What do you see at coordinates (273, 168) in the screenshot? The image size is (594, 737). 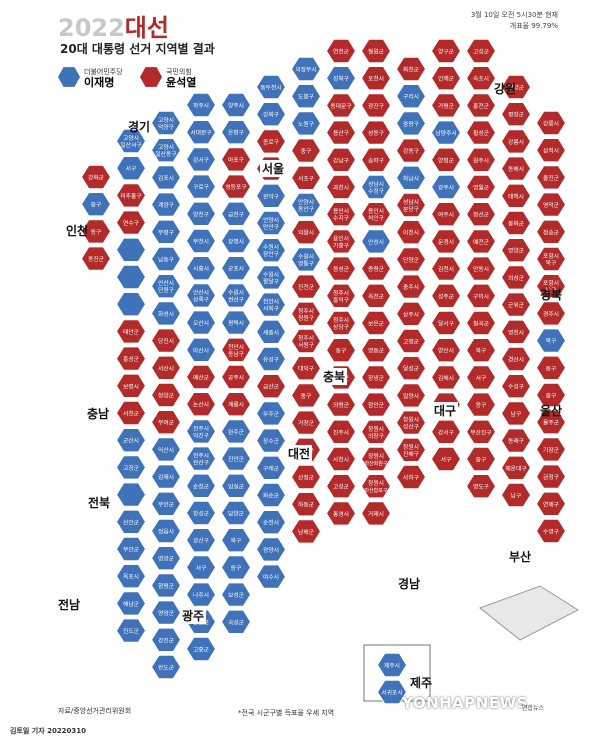 I see `region-label-seoul: 서울` at bounding box center [273, 168].